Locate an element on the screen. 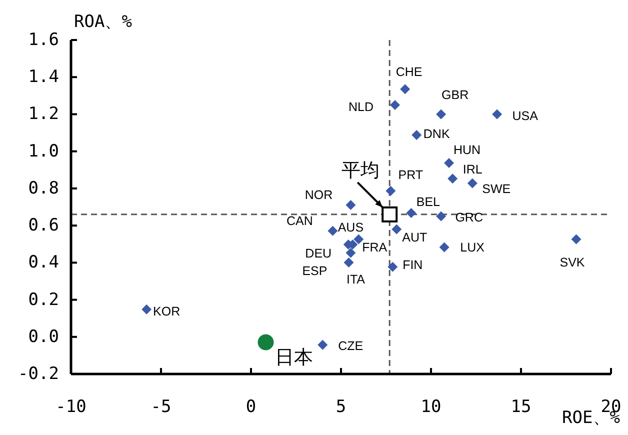  y-tick-label: -0.2 is located at coordinates (38, 374).